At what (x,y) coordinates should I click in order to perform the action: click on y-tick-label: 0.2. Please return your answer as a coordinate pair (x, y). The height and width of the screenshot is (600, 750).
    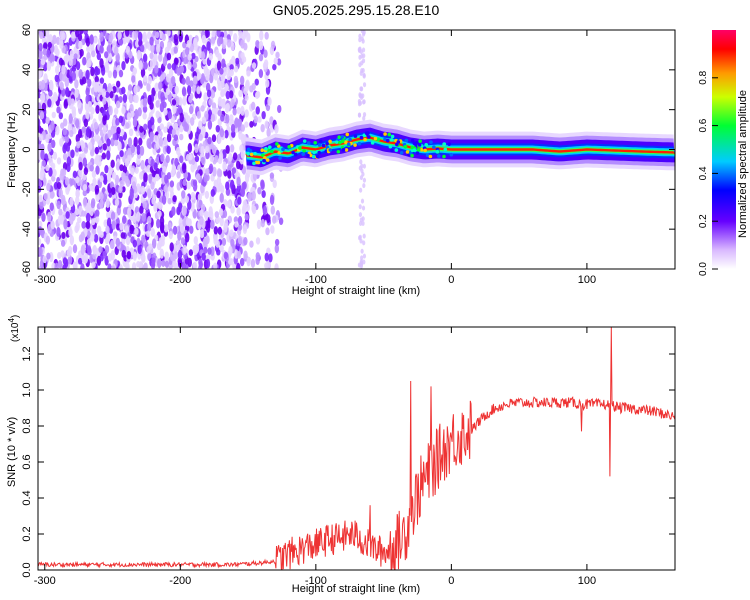
    Looking at the image, I should click on (27, 533).